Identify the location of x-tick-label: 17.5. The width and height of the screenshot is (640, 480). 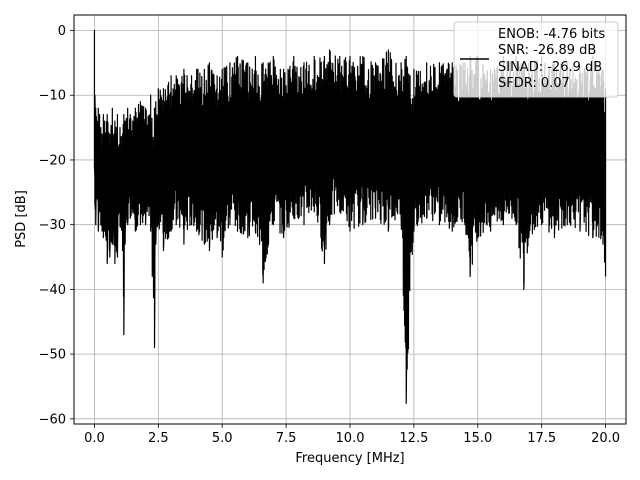
(541, 438).